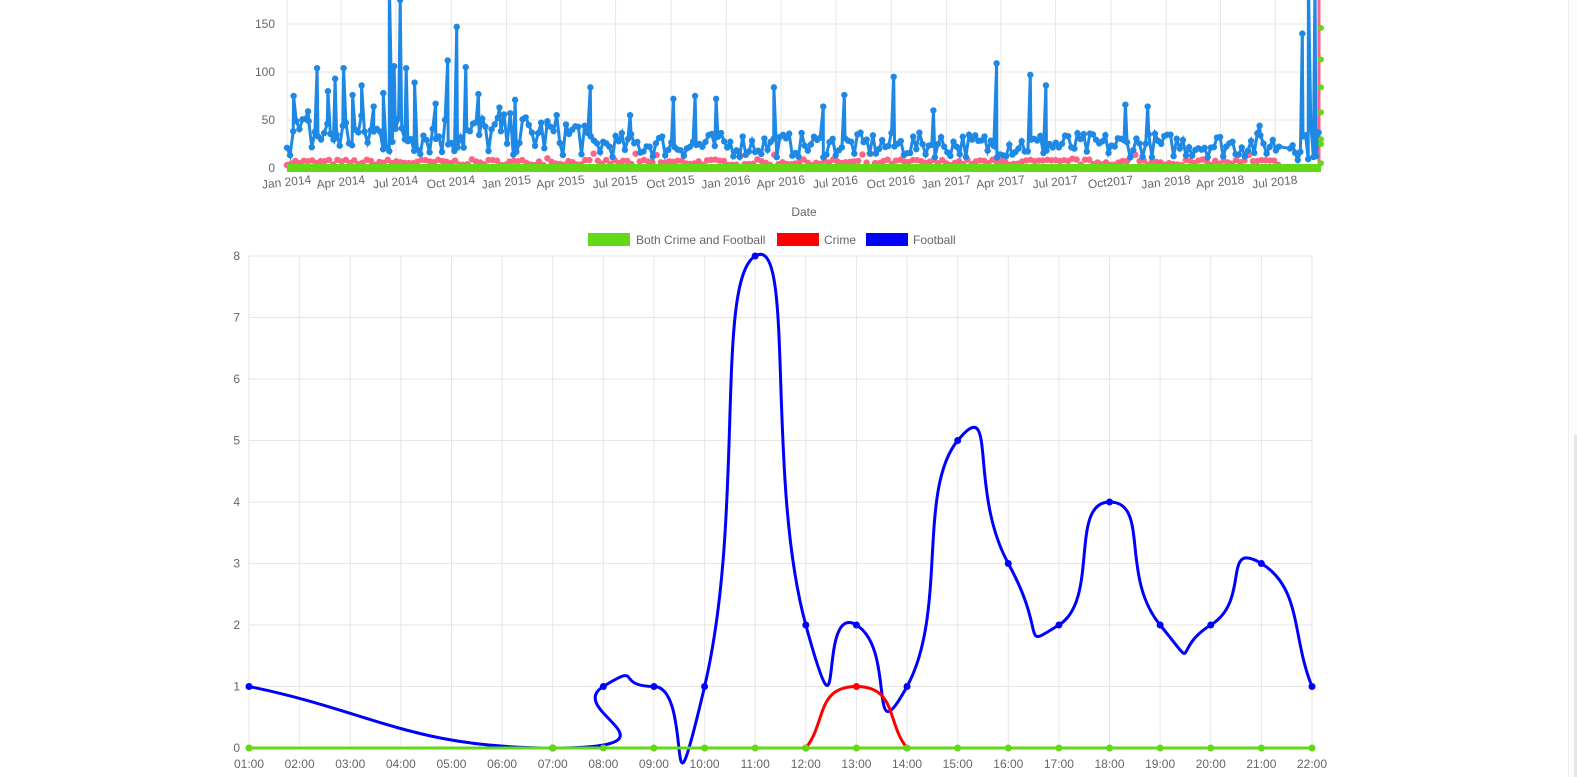 The width and height of the screenshot is (1577, 777). What do you see at coordinates (907, 764) in the screenshot?
I see `bottom-x-tick-label: 14:00` at bounding box center [907, 764].